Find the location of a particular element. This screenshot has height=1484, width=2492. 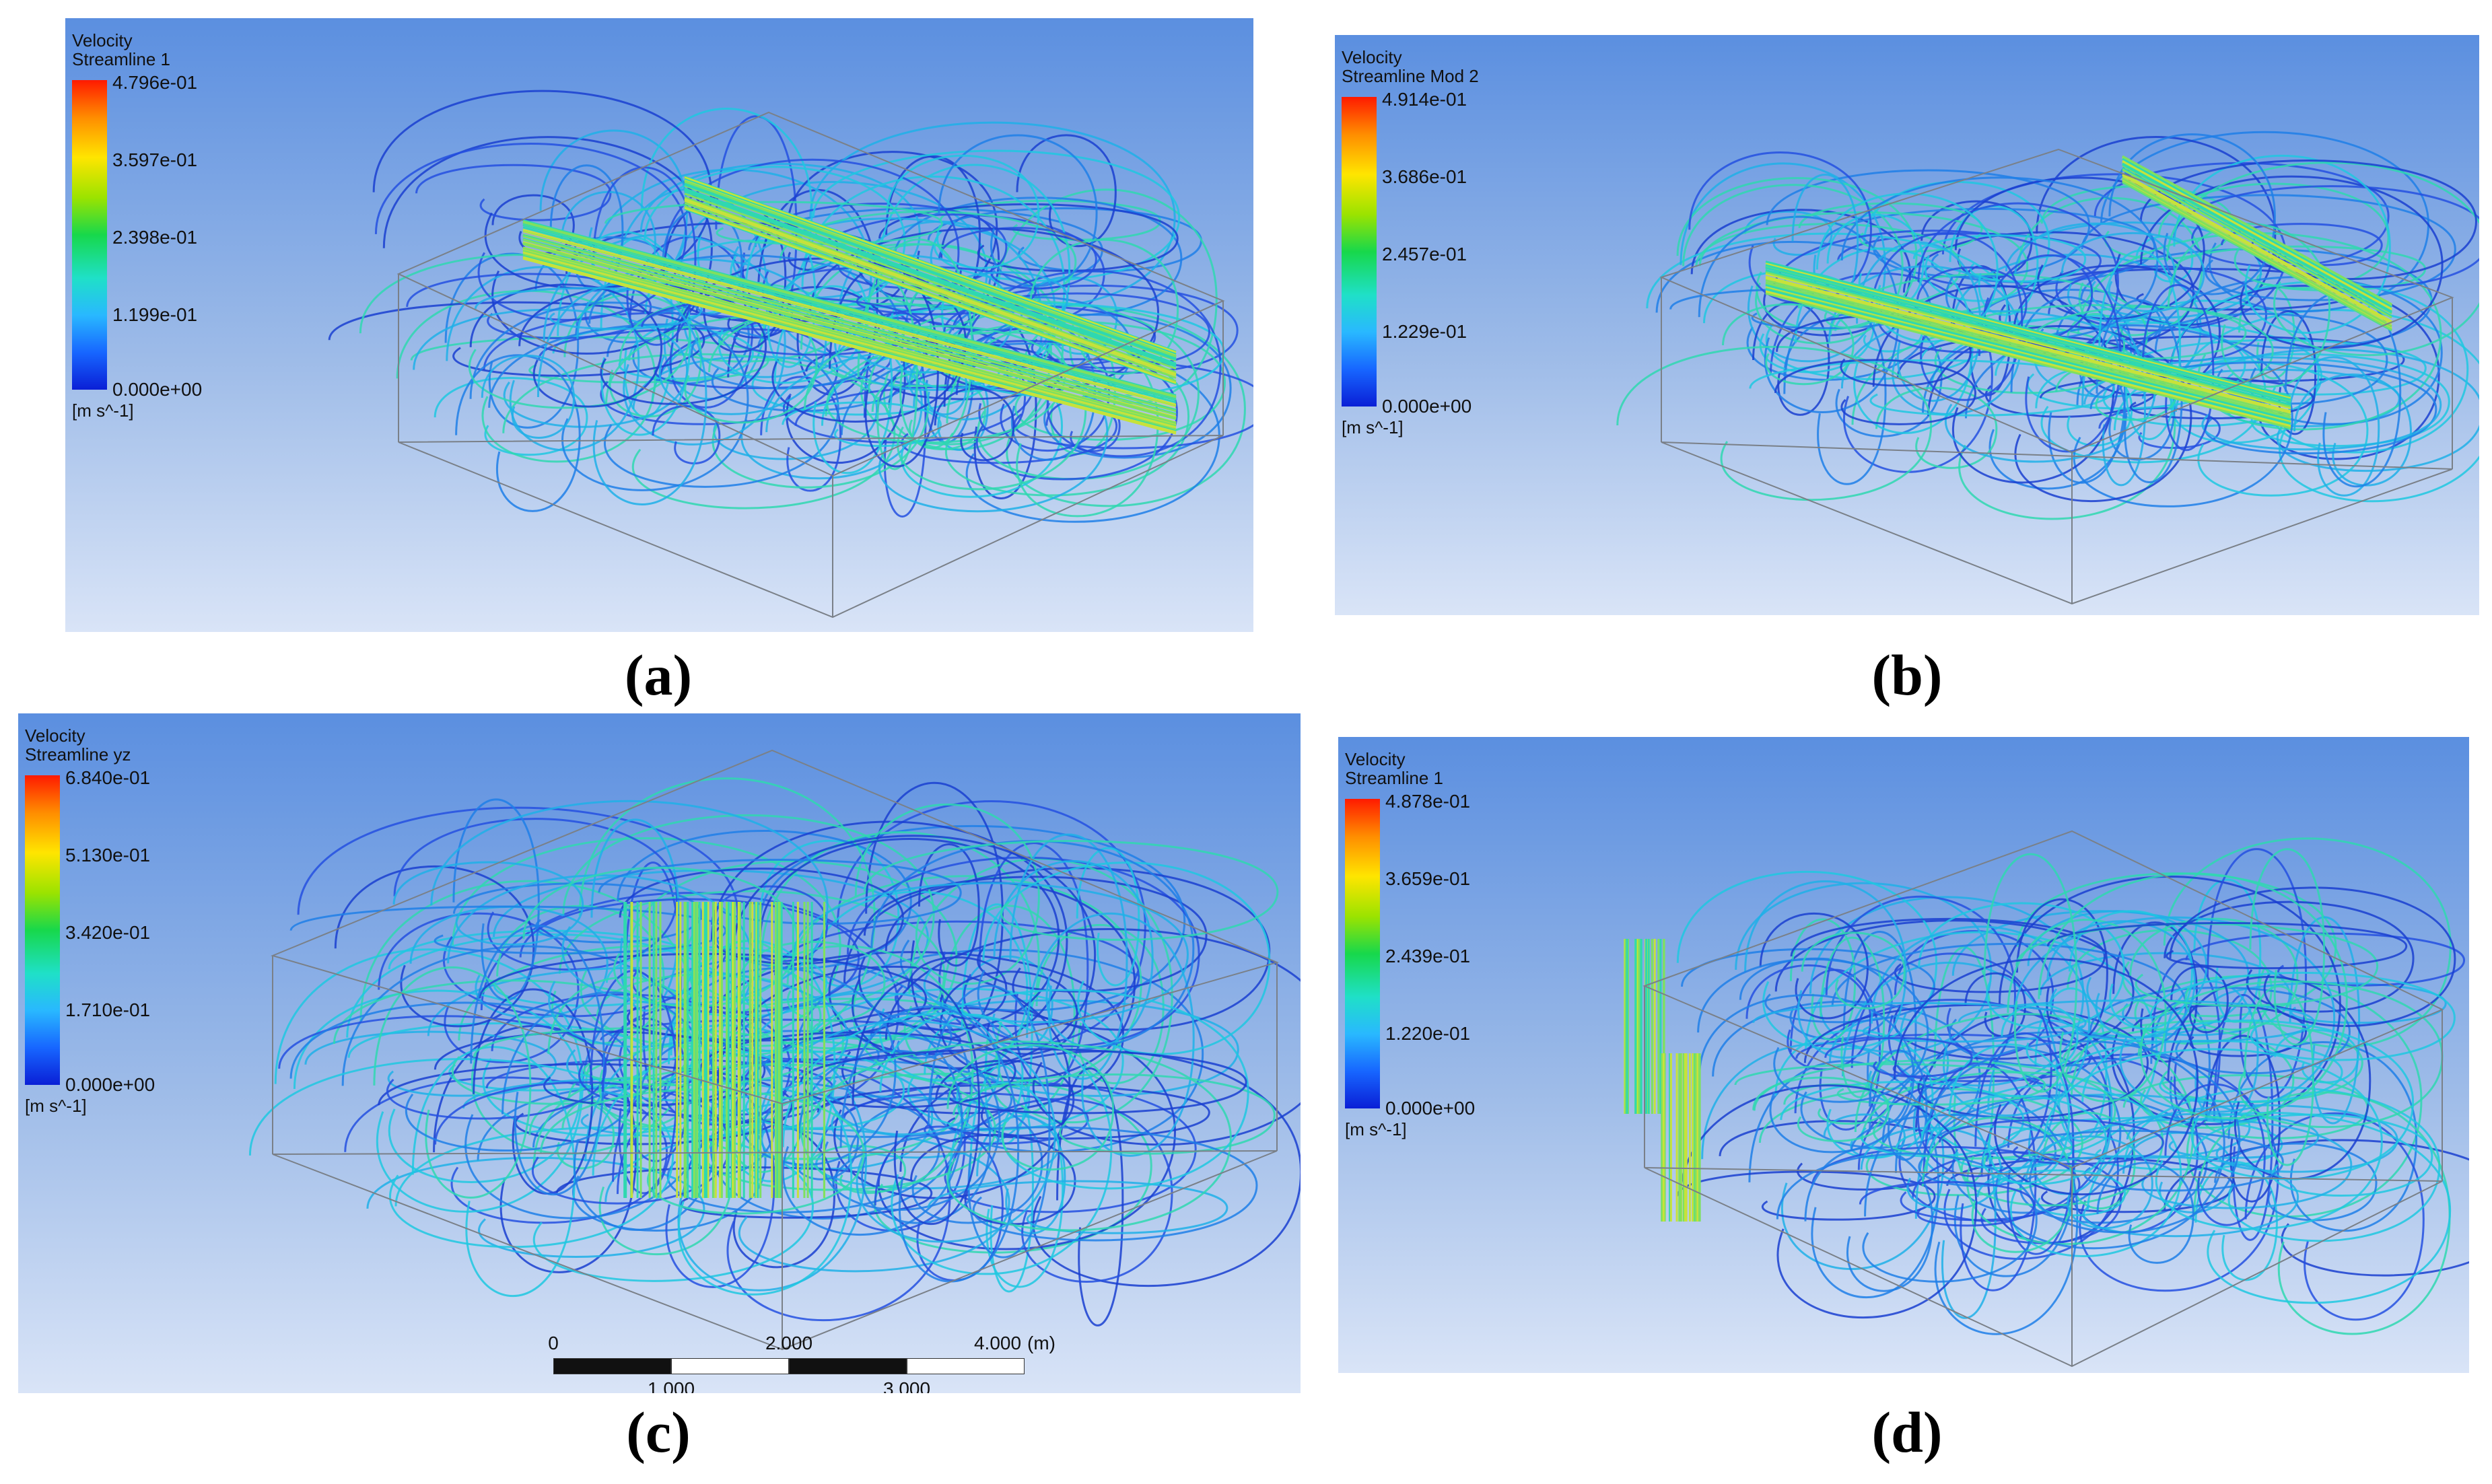

legend-tick: 1.710e-01 is located at coordinates (108, 1010).